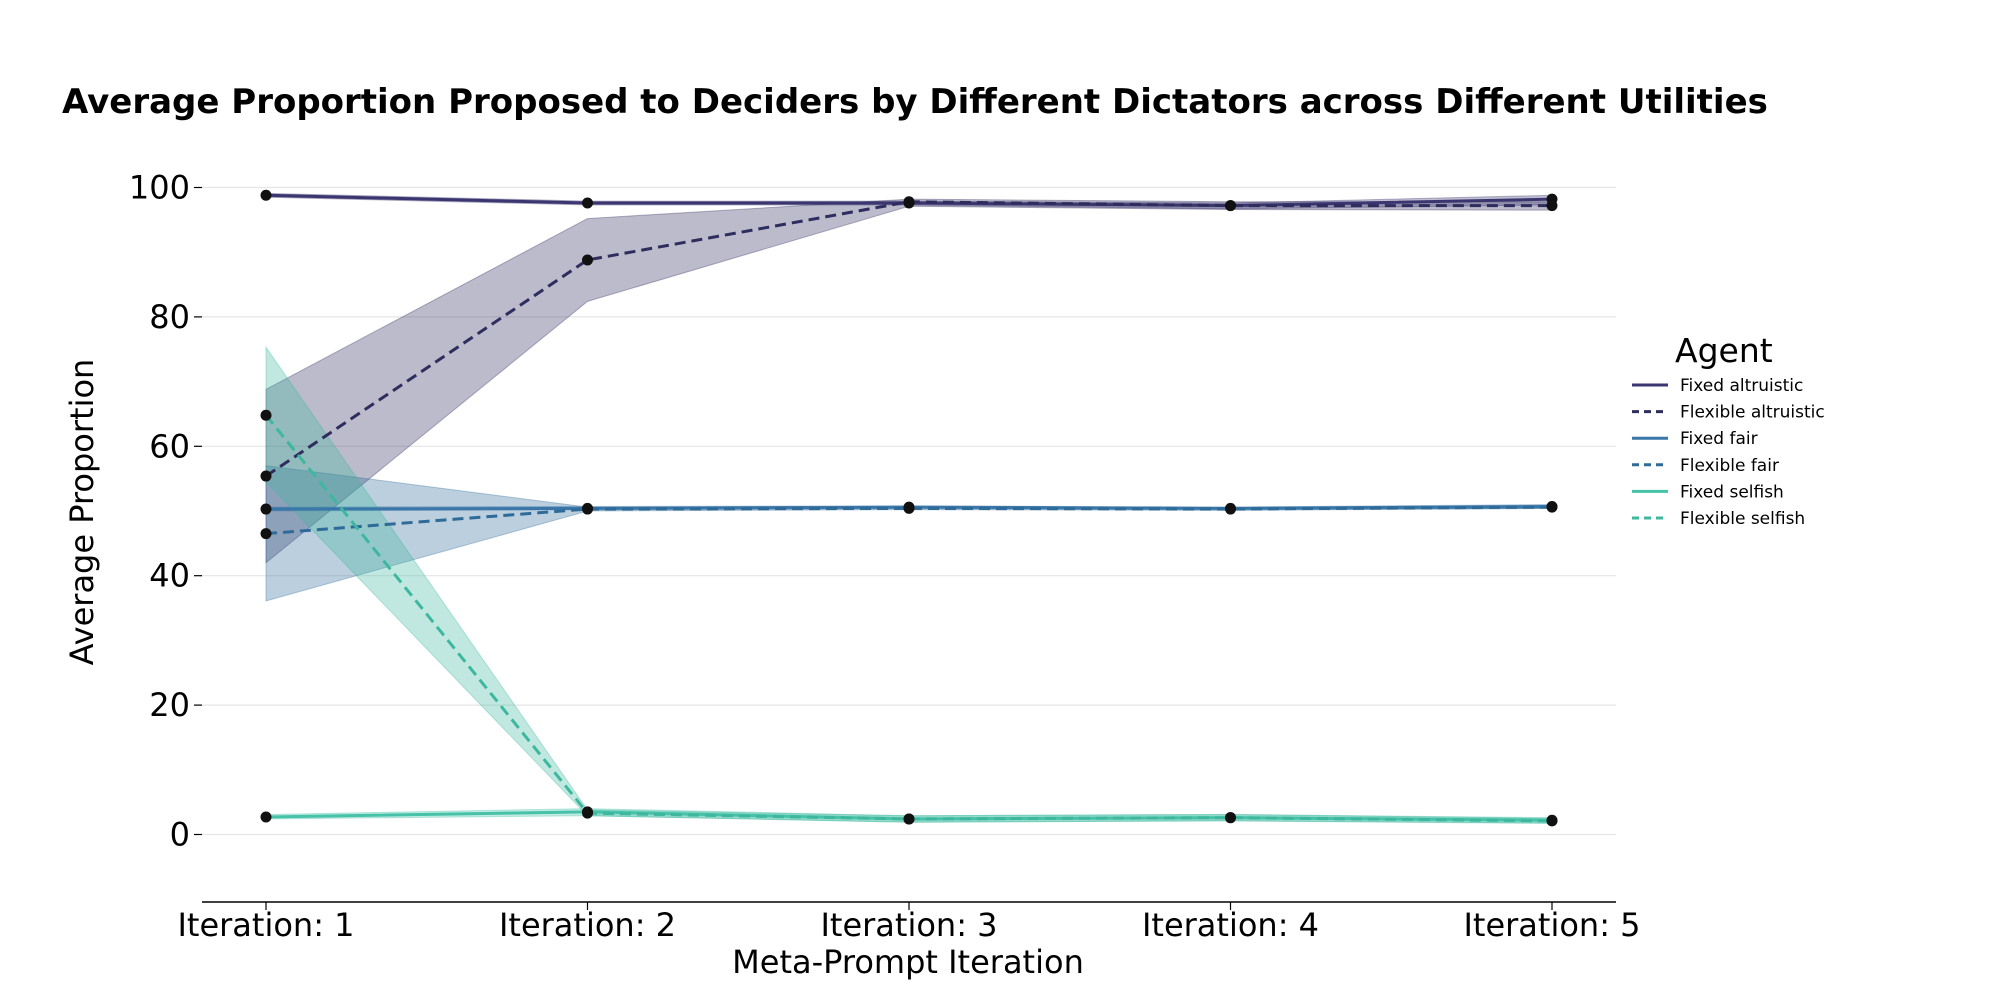 This screenshot has width=2000, height=1000. What do you see at coordinates (265, 925) in the screenshot?
I see `x-tick-label-1: Iteration: 1` at bounding box center [265, 925].